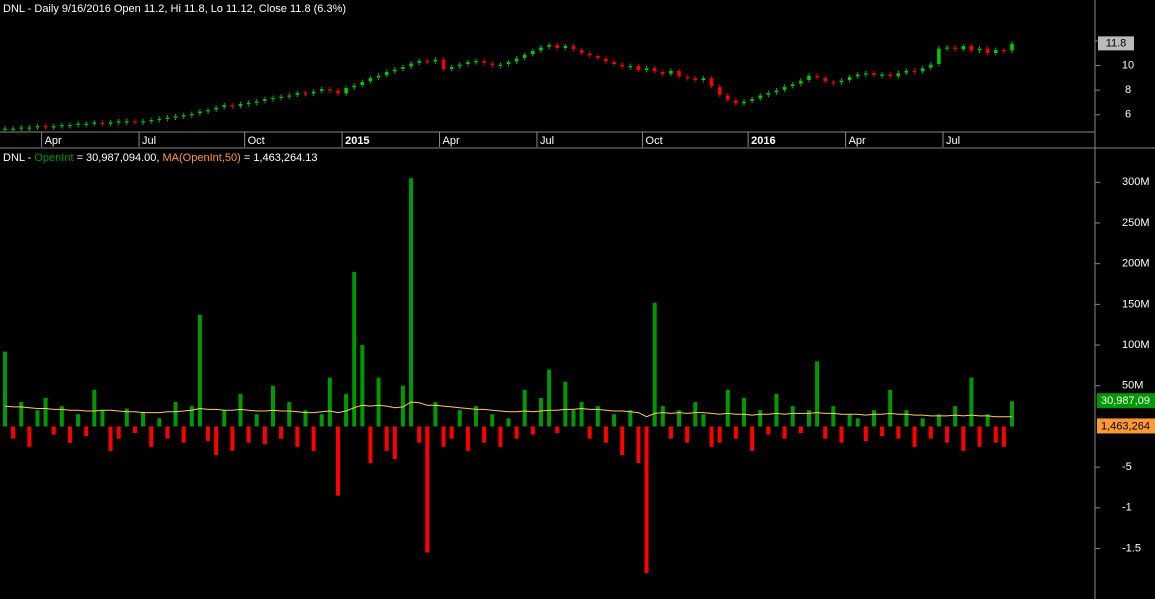 The image size is (1155, 599). I want to click on y-tick-label: 200M, so click(1136, 264).